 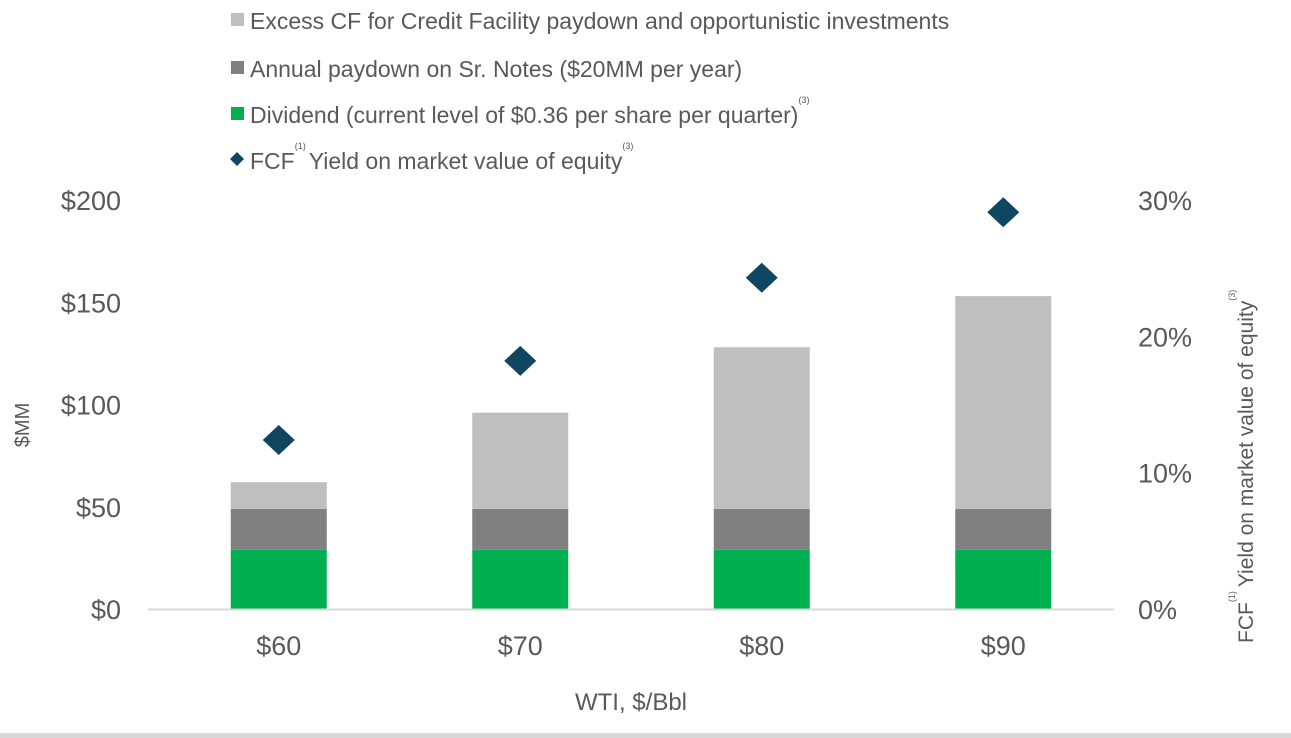 I want to click on y2-tick-label: 10%, so click(x=1165, y=474).